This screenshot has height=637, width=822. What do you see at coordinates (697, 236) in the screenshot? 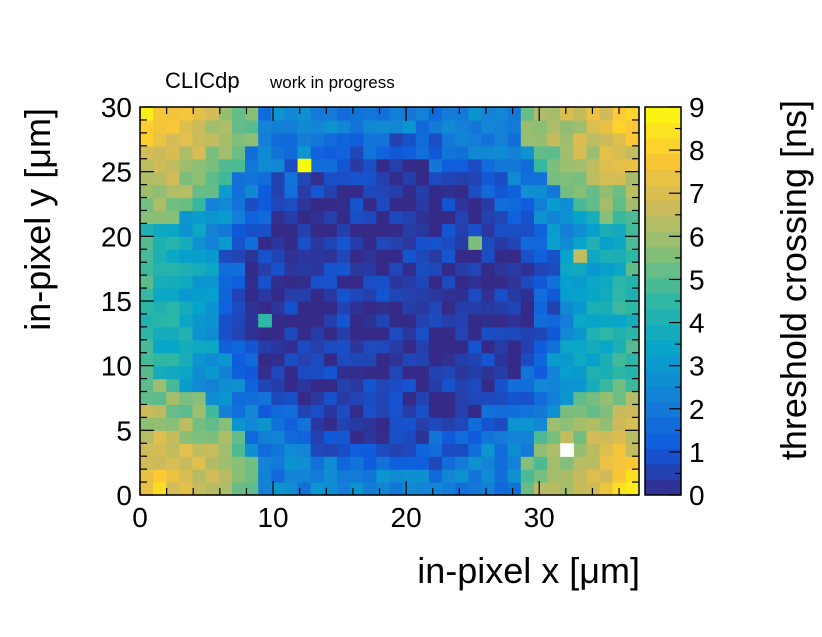
I see `z-tick-label: 6` at bounding box center [697, 236].